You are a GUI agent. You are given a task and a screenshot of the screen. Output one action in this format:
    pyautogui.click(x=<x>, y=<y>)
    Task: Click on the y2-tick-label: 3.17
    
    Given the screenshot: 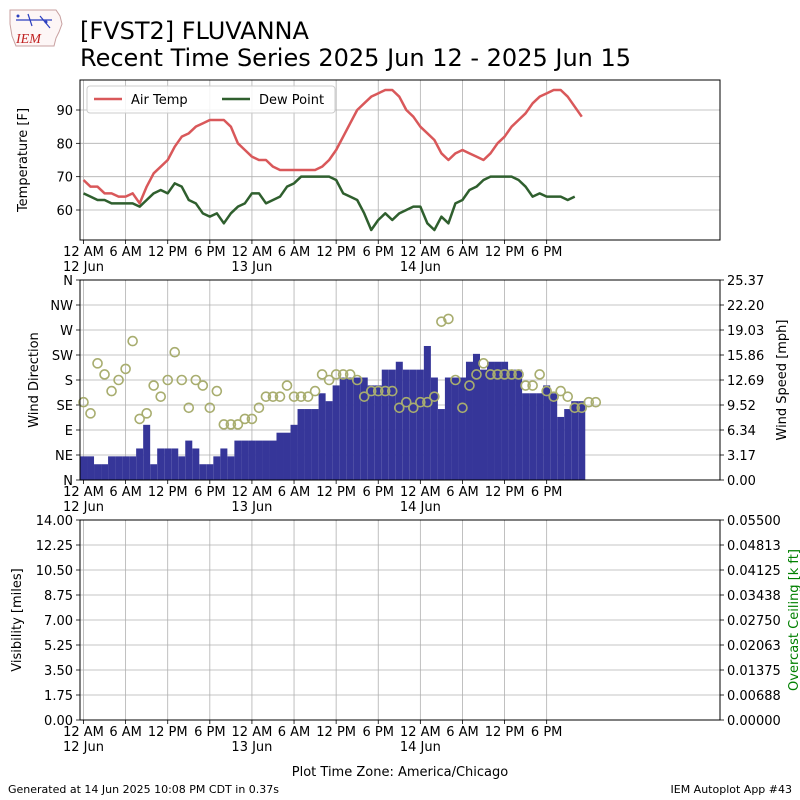 What is the action you would take?
    pyautogui.click(x=741, y=456)
    